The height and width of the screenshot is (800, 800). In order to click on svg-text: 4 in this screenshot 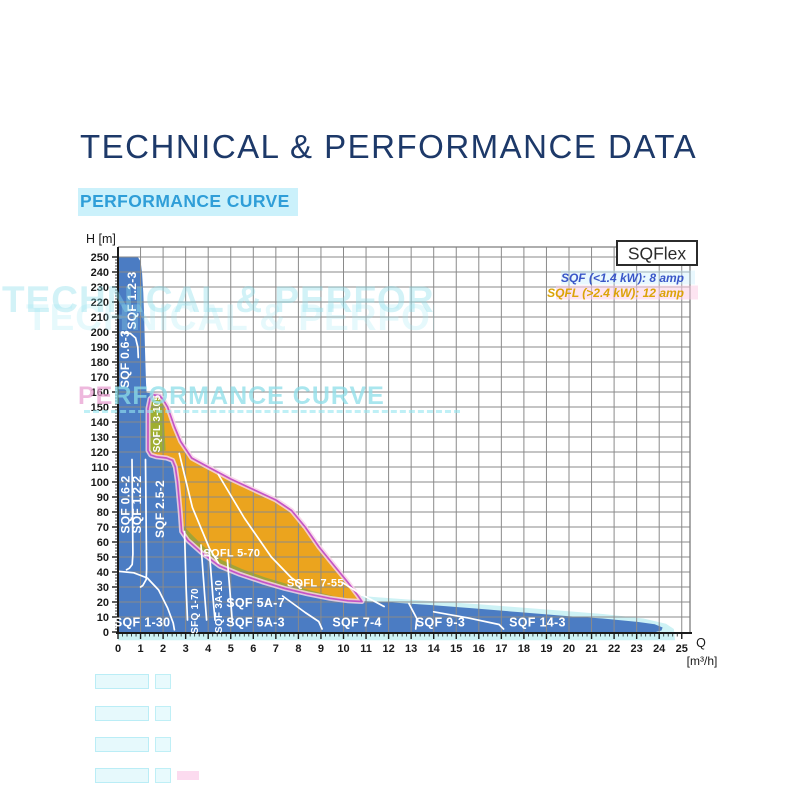, I will do `click(208, 649)`.